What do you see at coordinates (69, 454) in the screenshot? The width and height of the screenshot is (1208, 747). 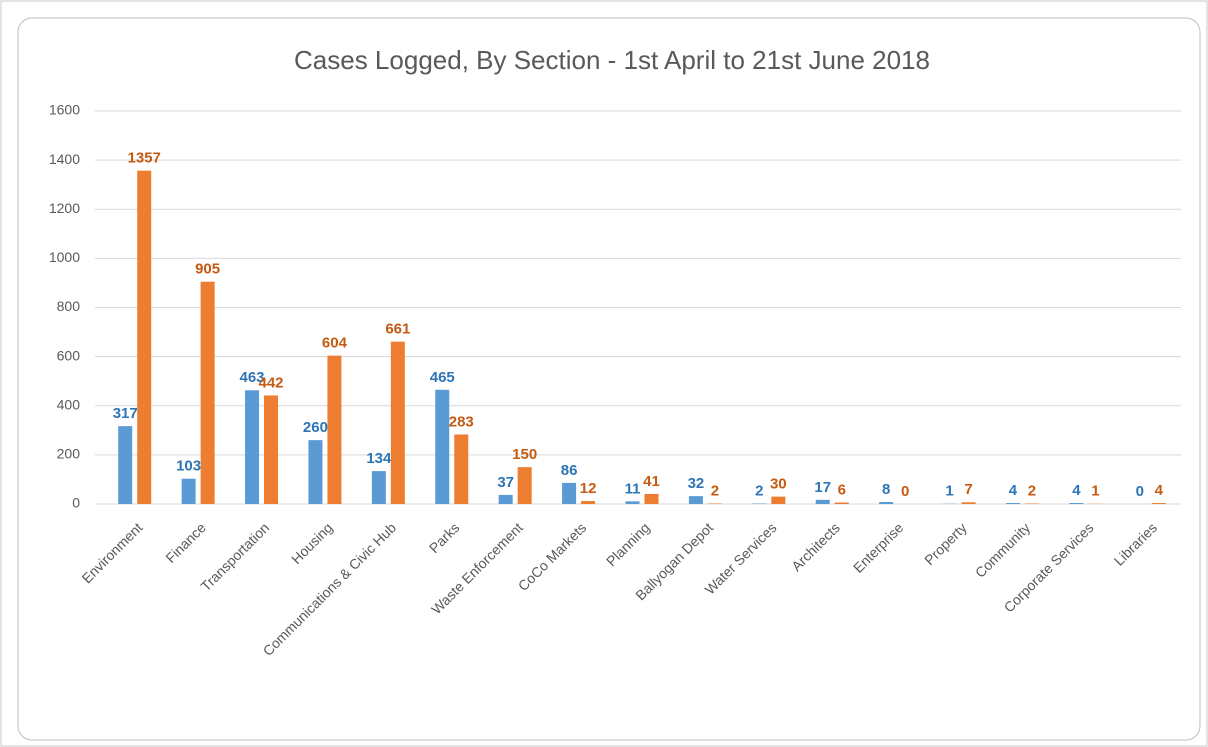 I see `y-tick-label: 200` at bounding box center [69, 454].